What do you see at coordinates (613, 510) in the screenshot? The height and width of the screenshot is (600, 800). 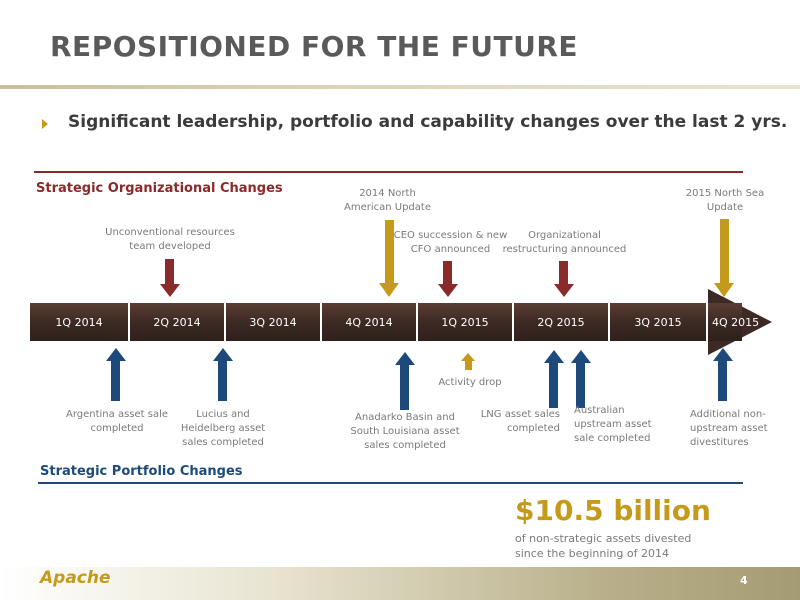 I see `divestiture-total: $10.5 billion` at bounding box center [613, 510].